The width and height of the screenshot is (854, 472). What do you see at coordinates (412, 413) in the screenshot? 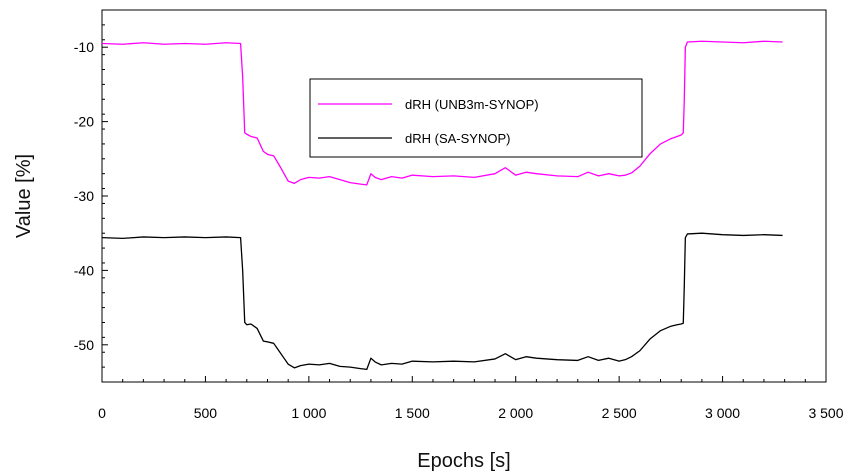
I see `x-tick-label: 1 500` at bounding box center [412, 413].